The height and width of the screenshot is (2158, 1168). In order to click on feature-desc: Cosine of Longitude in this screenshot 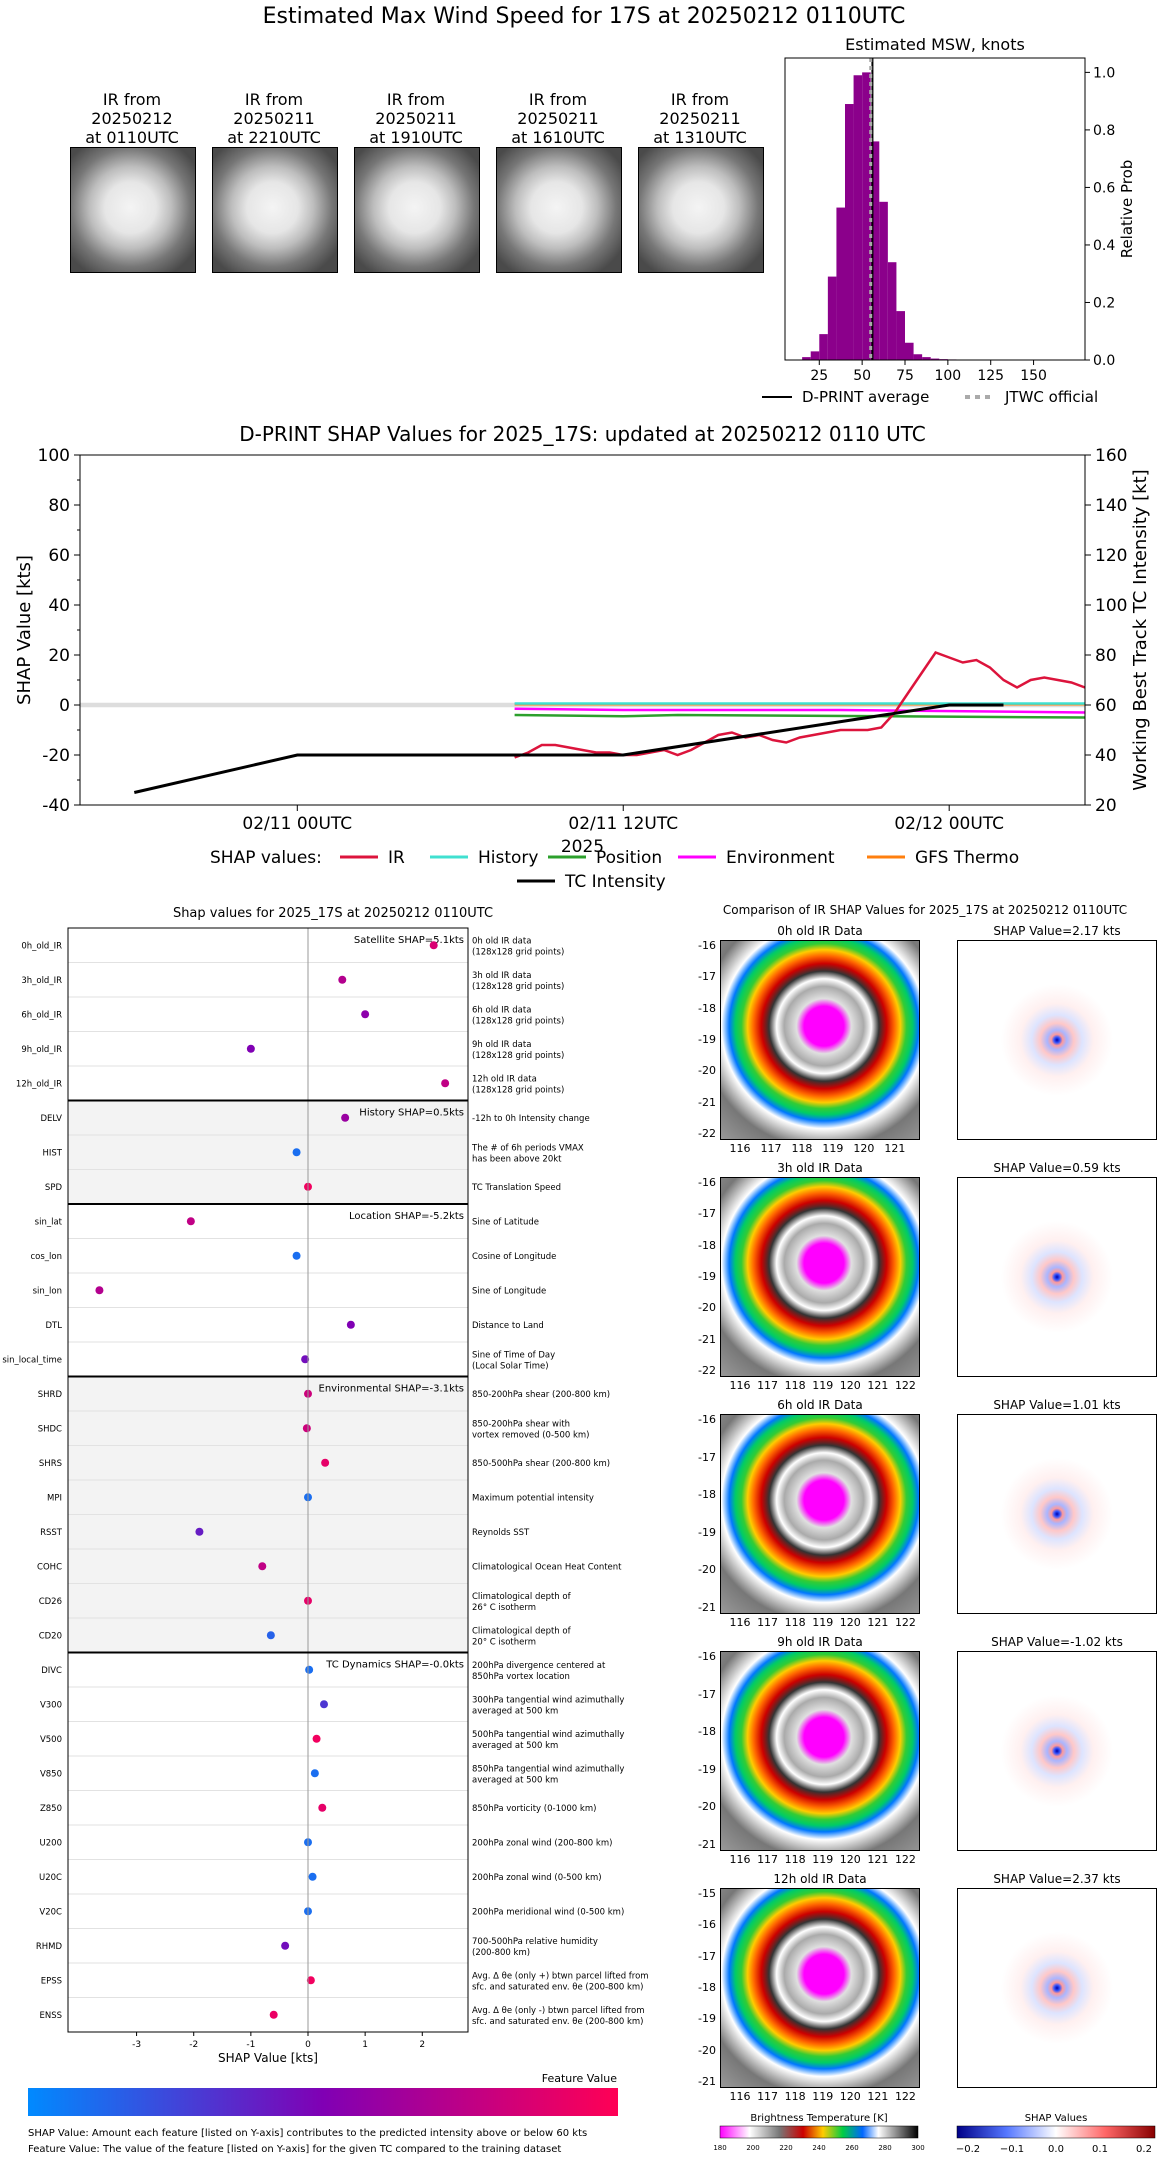, I will do `click(514, 1257)`.